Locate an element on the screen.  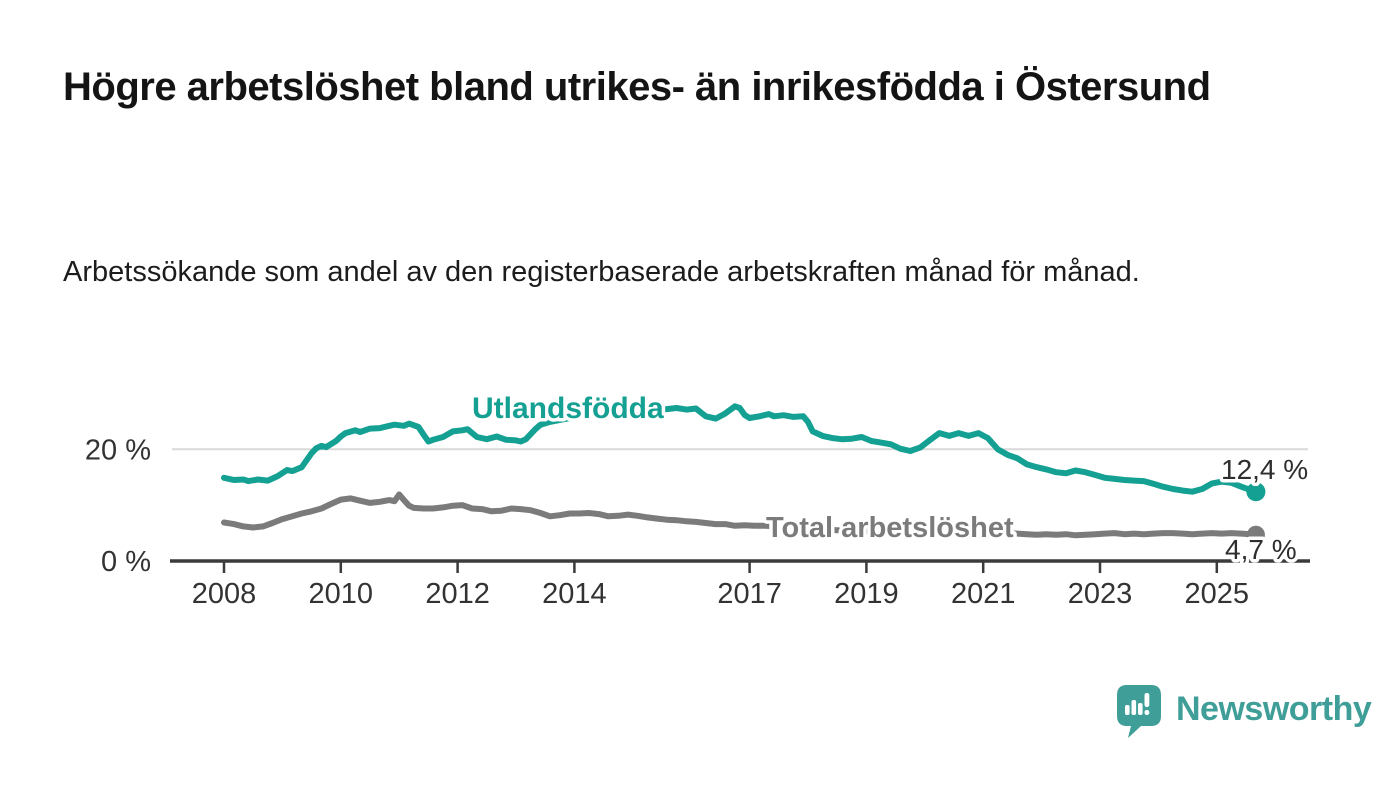
x-axis-tick-label: 2025 is located at coordinates (1217, 594).